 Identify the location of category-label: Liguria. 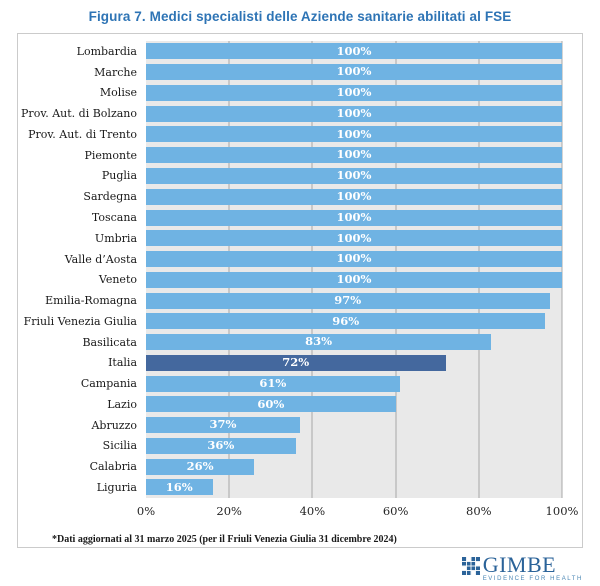
(116, 487).